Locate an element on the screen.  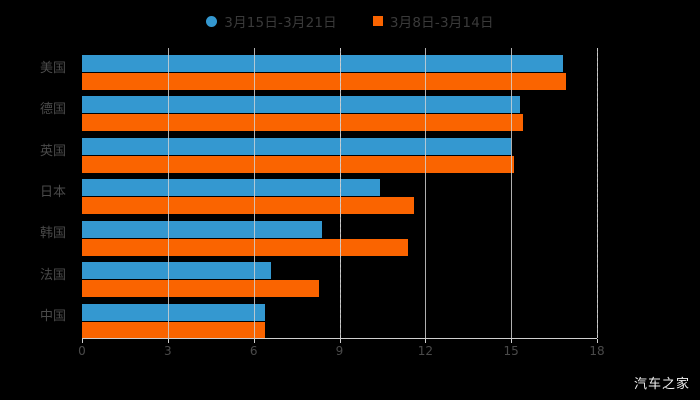
legend-label: 3月8日-3月14日 is located at coordinates (441, 23).